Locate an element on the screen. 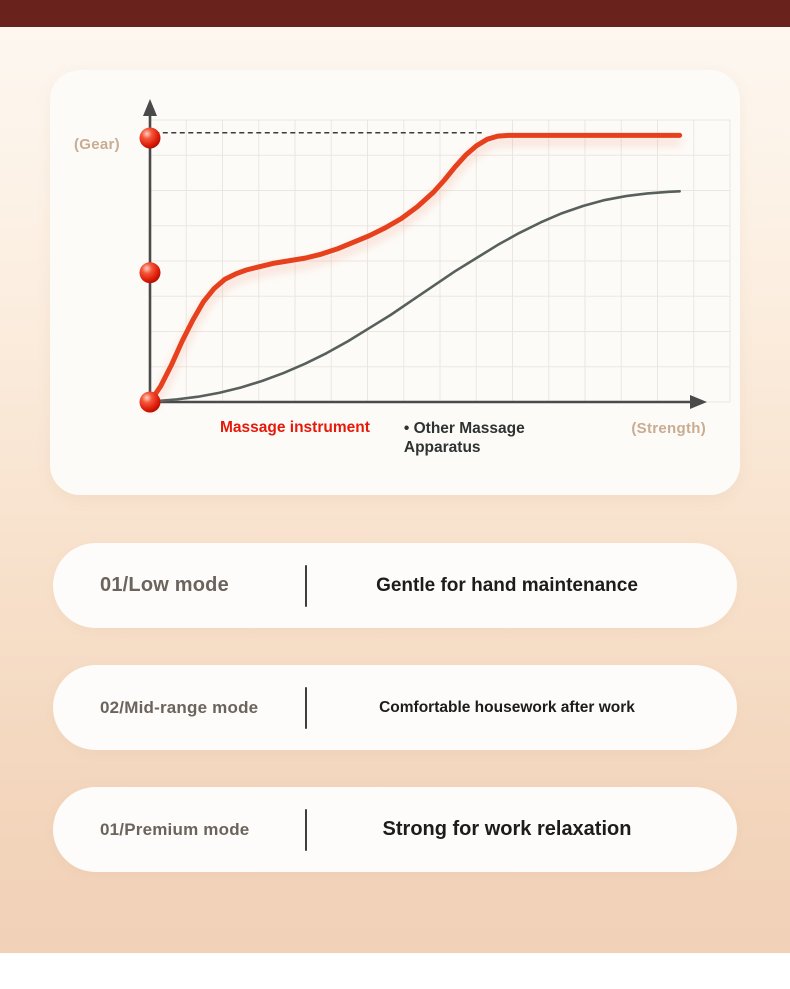 The height and width of the screenshot is (989, 790). mode-card-low: 01/Low mode Gentle for hand maintenance is located at coordinates (395, 585).